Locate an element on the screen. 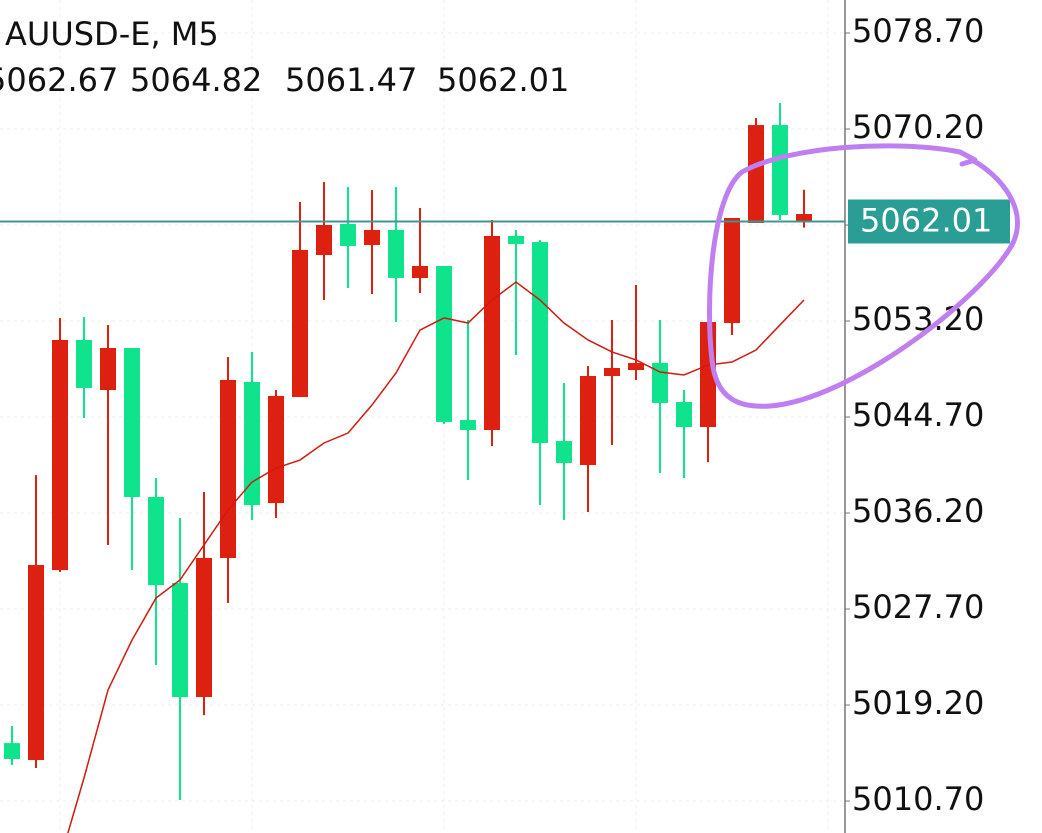 The width and height of the screenshot is (1042, 833). y-tick-label: 5019.20 is located at coordinates (918, 703).